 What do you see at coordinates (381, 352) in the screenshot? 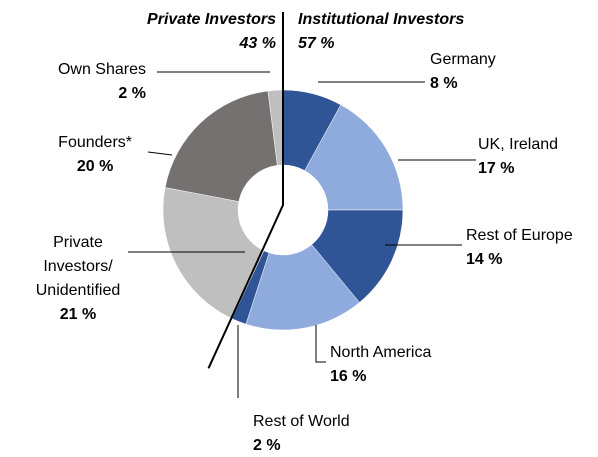
I see `slice-name: North America` at bounding box center [381, 352].